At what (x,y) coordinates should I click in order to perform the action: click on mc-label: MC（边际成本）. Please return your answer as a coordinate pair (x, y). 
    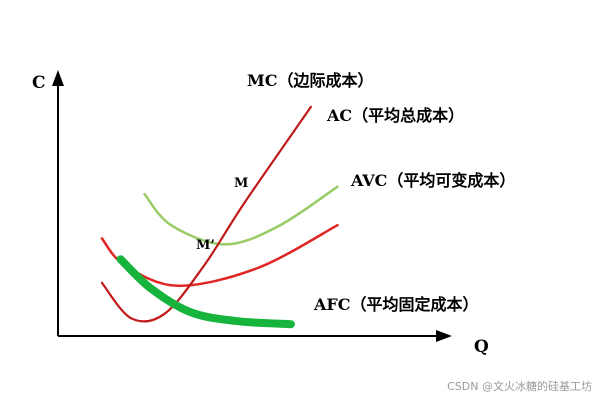
    Looking at the image, I should click on (310, 80).